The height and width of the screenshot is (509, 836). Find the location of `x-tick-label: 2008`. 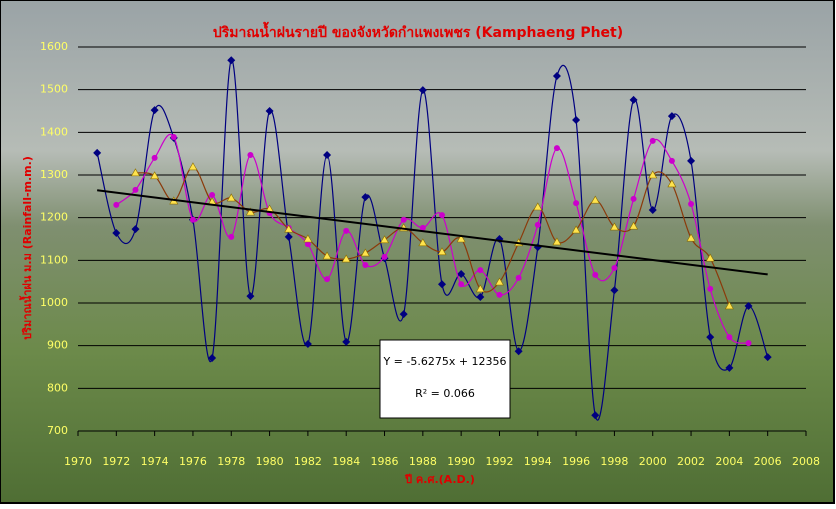

x-tick-label: 2008 is located at coordinates (806, 461).